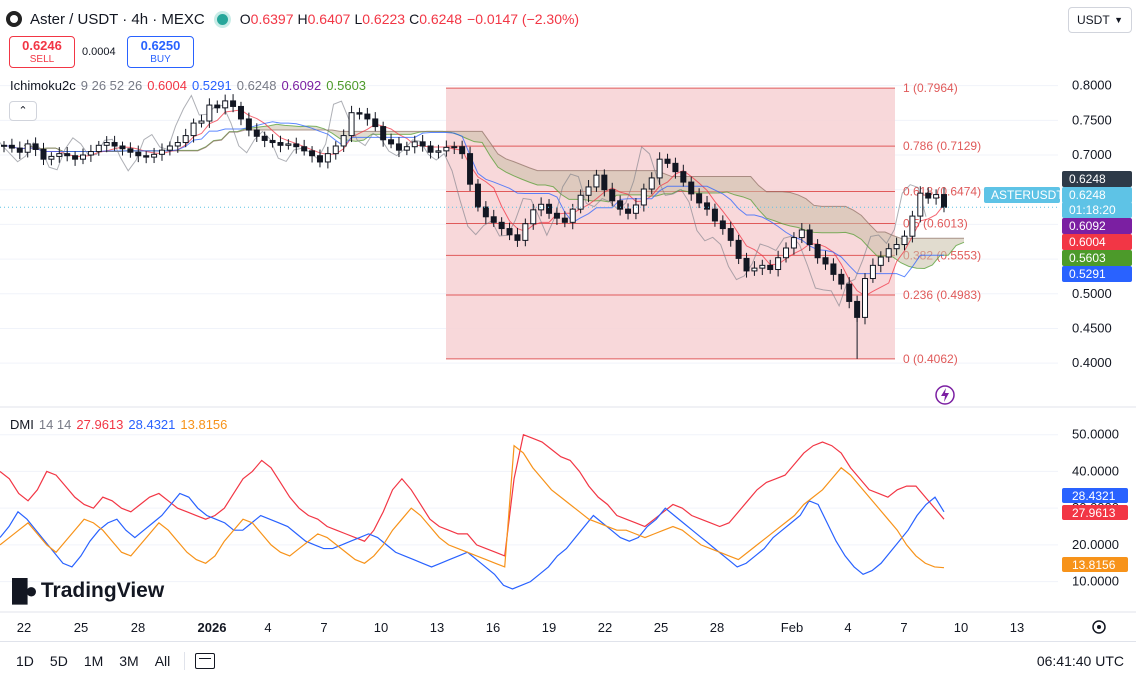  What do you see at coordinates (14, 19) in the screenshot?
I see `aster-logo-icon` at bounding box center [14, 19].